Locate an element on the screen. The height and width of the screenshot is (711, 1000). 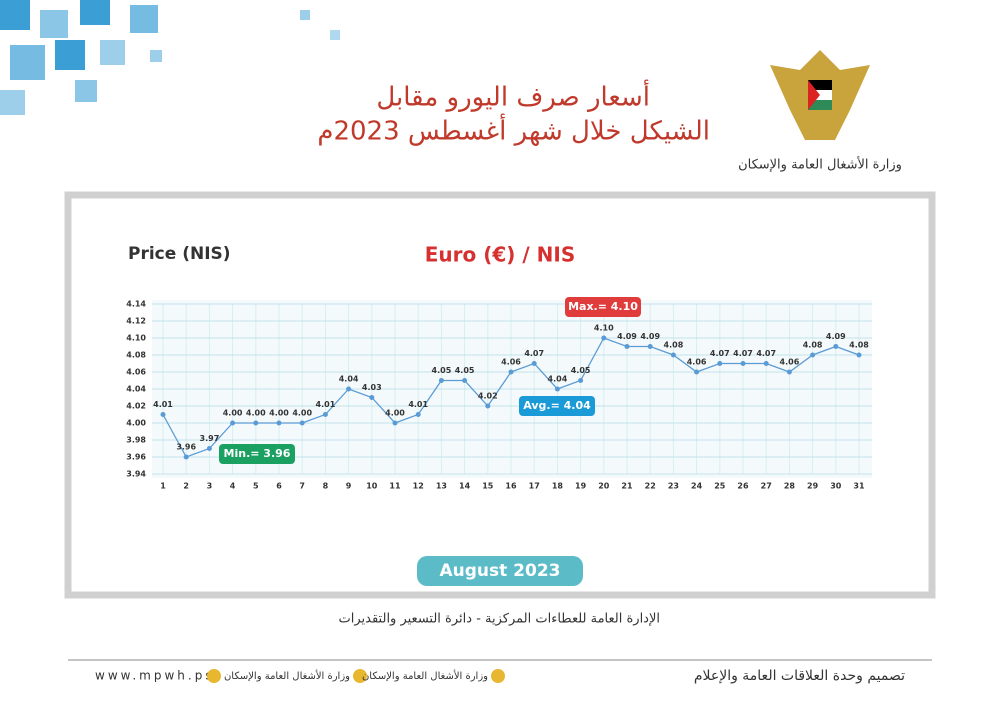
instagram-icon is located at coordinates (498, 676).